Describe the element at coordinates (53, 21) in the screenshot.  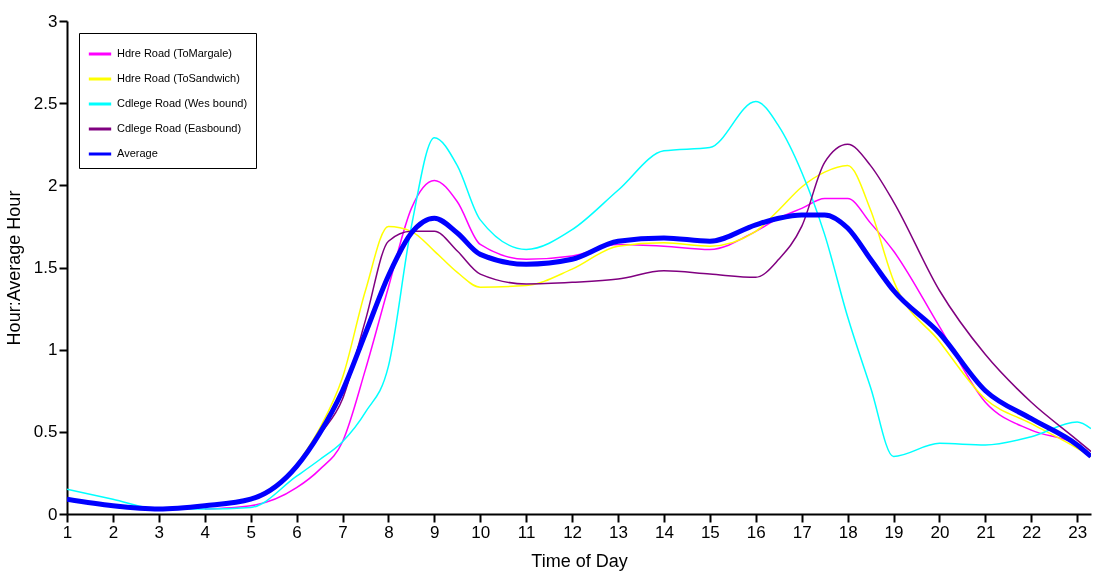
I see `y-tick-label: 3` at that location.